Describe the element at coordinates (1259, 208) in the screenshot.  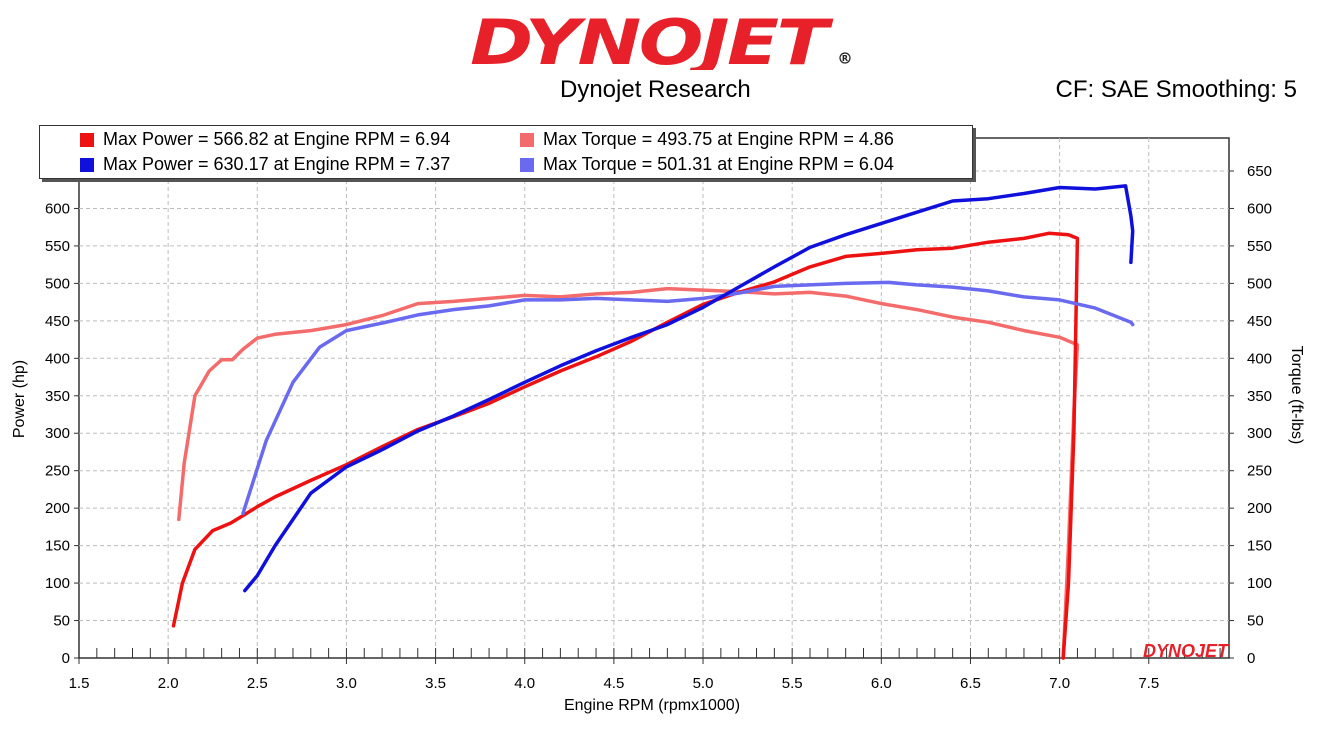
I see `y-tick-label-right: 600` at that location.